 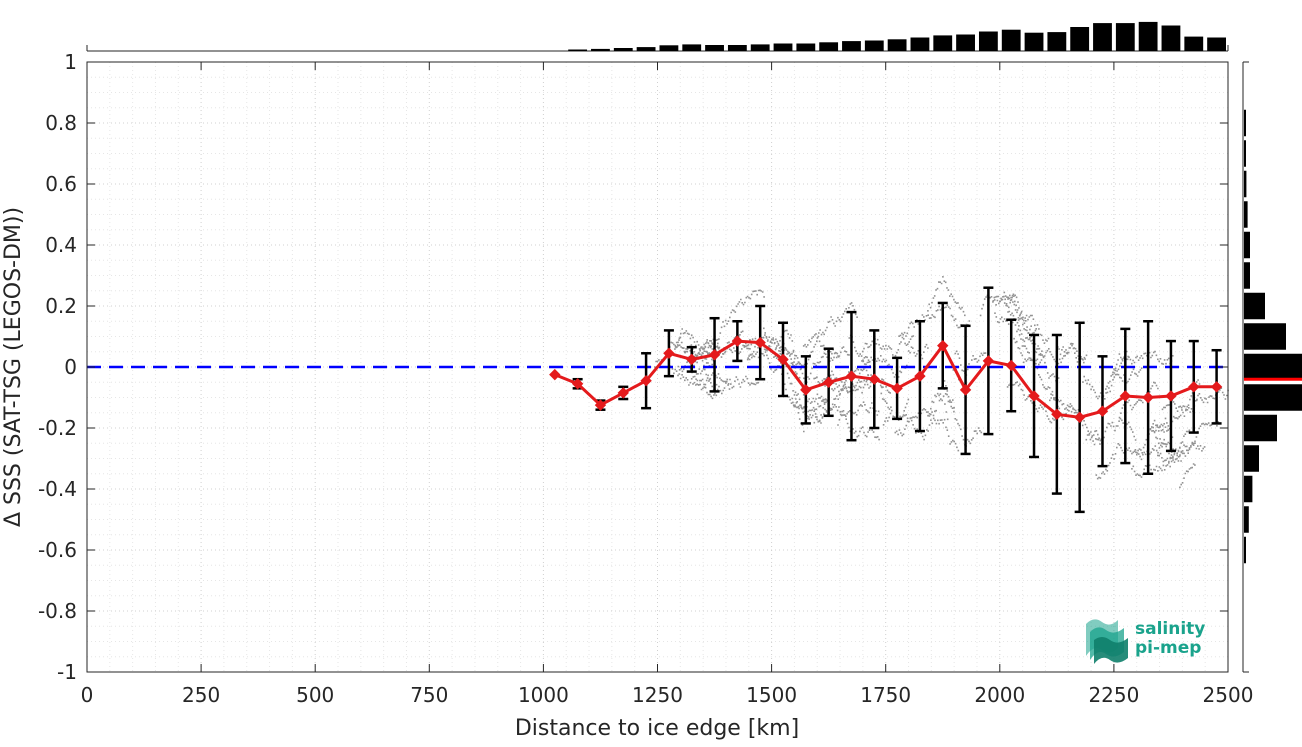 I want to click on right-histogram-panel, so click(x=1272, y=367).